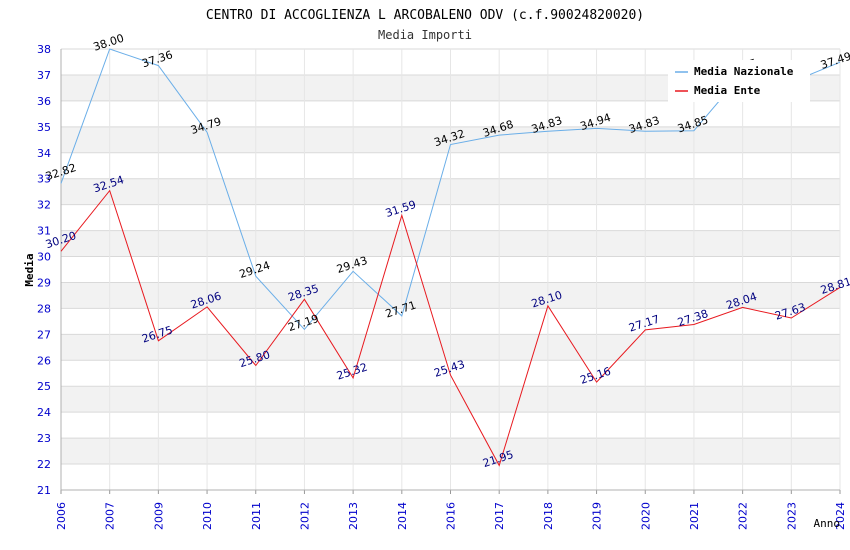  What do you see at coordinates (44, 75) in the screenshot?
I see `y-tick-label: 37` at bounding box center [44, 75].